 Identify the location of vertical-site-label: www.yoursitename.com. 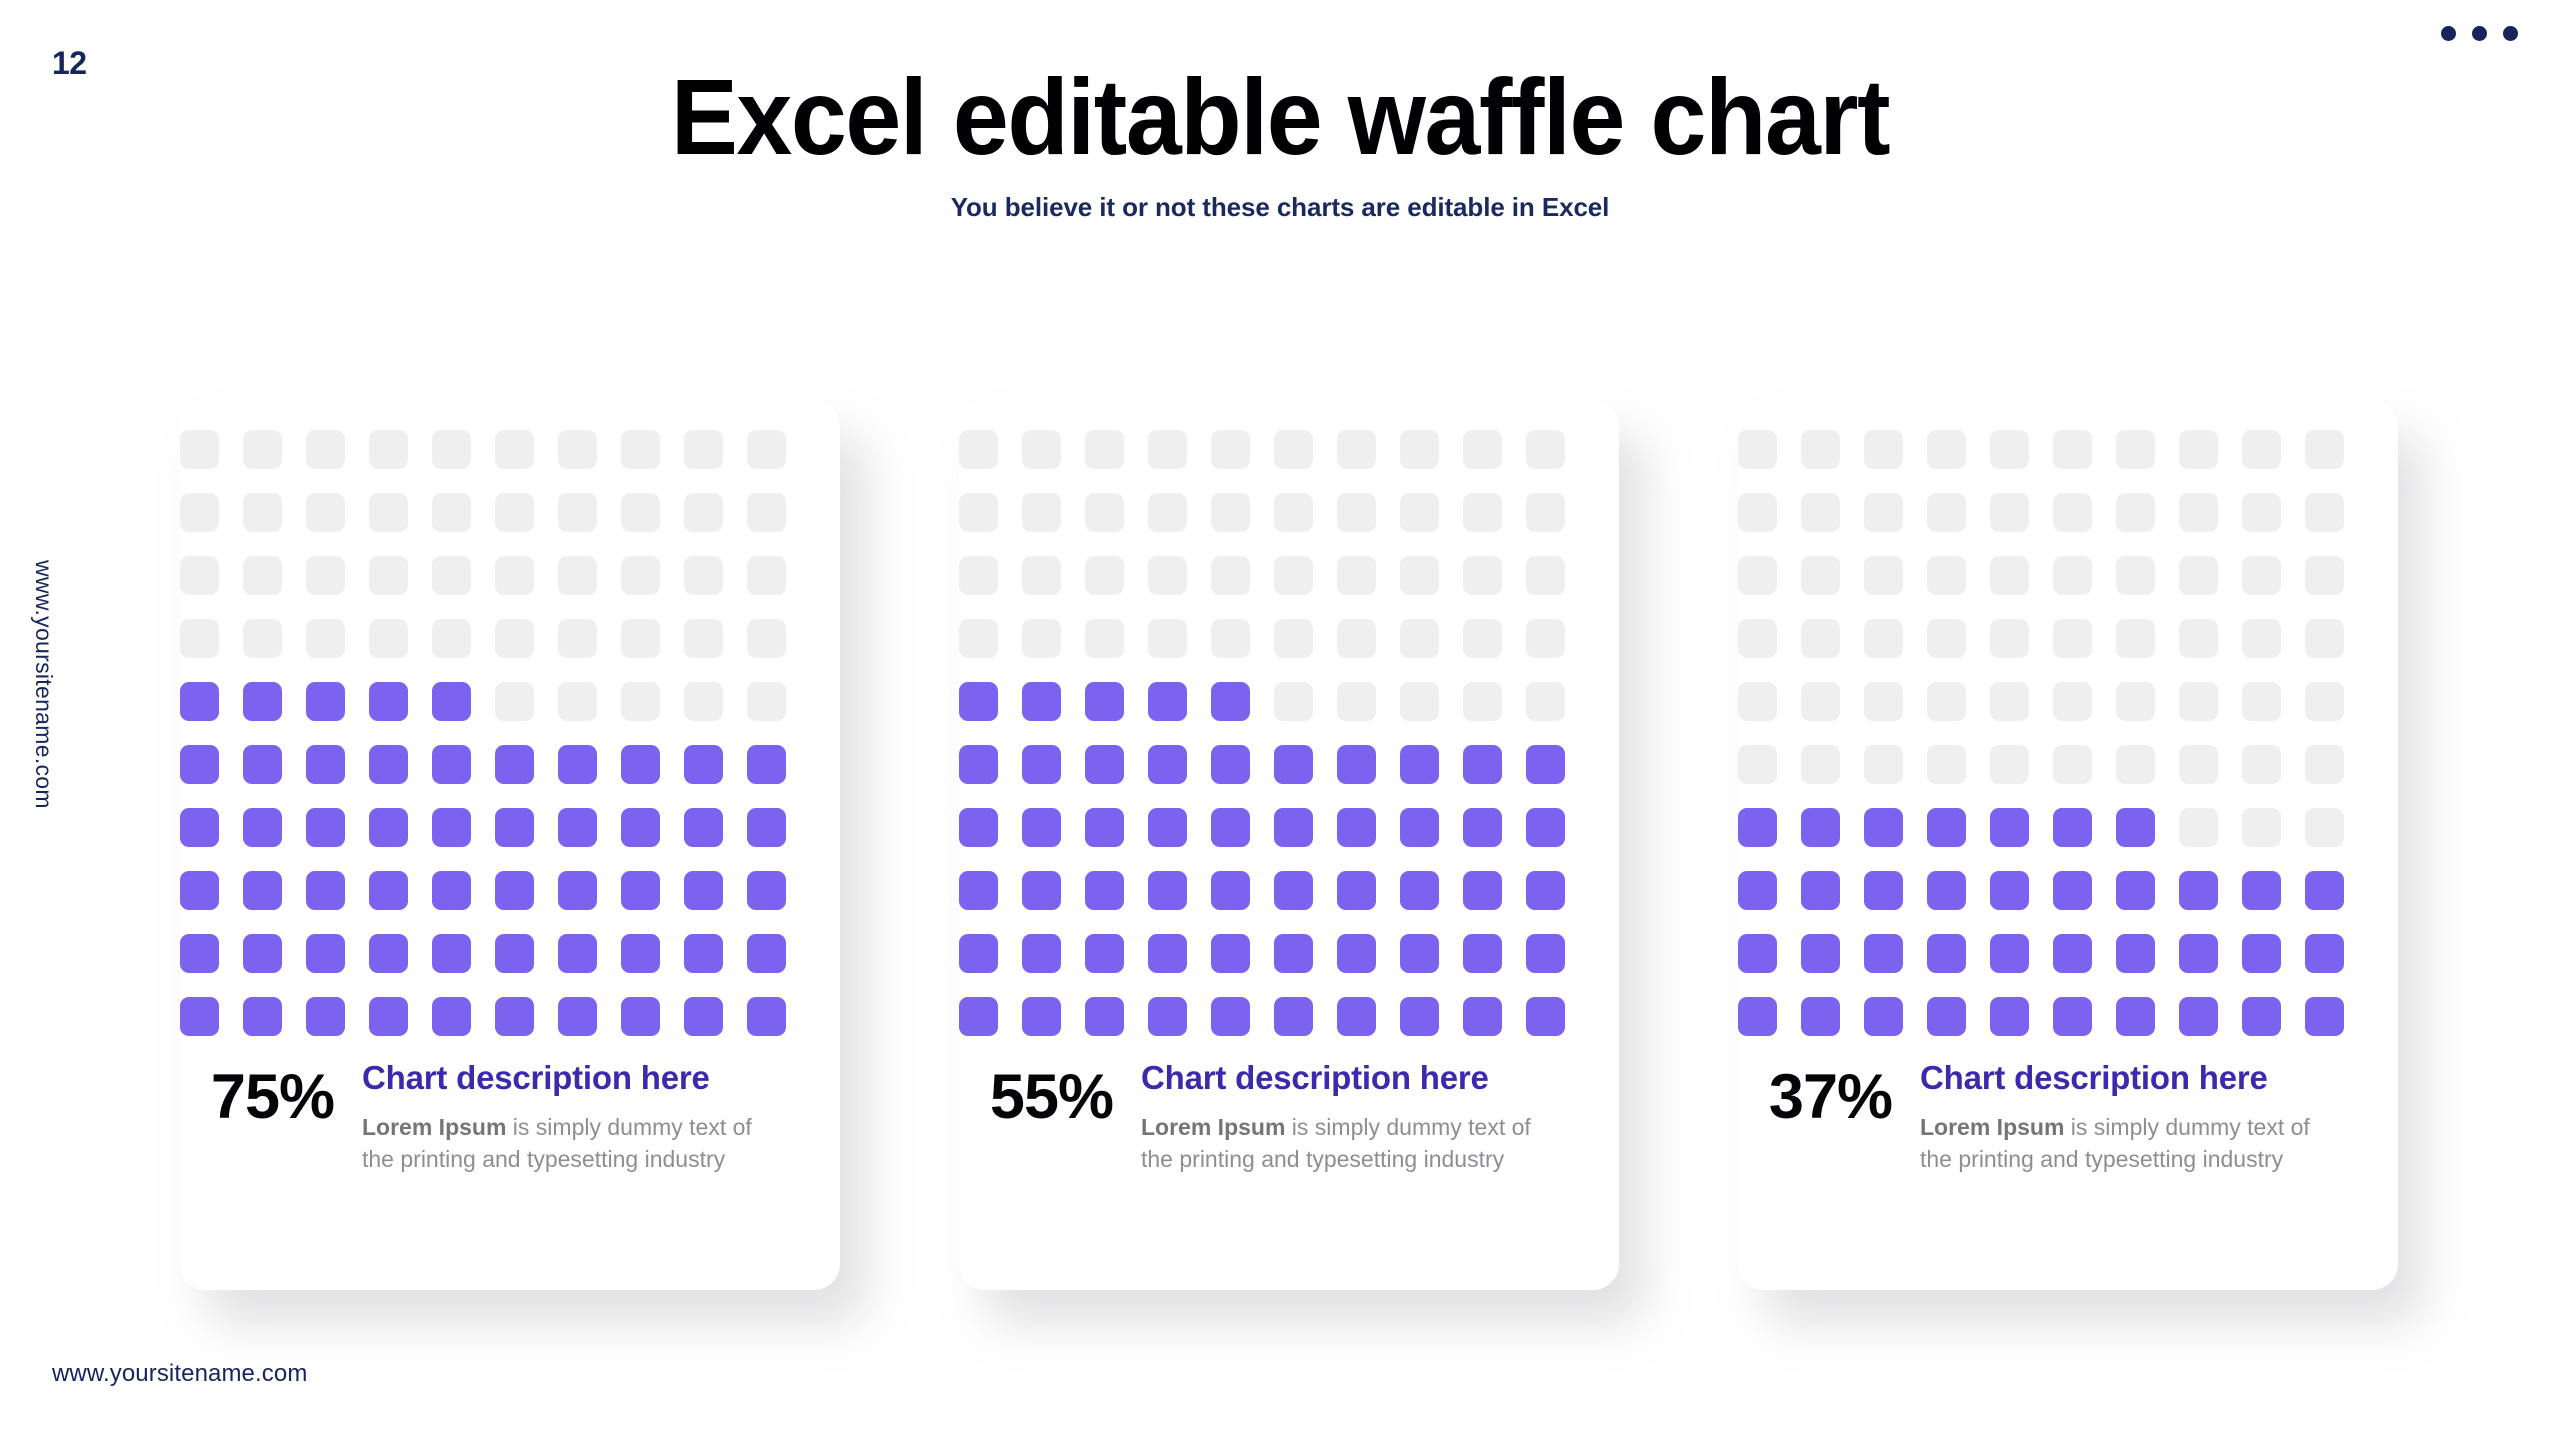
(44, 684).